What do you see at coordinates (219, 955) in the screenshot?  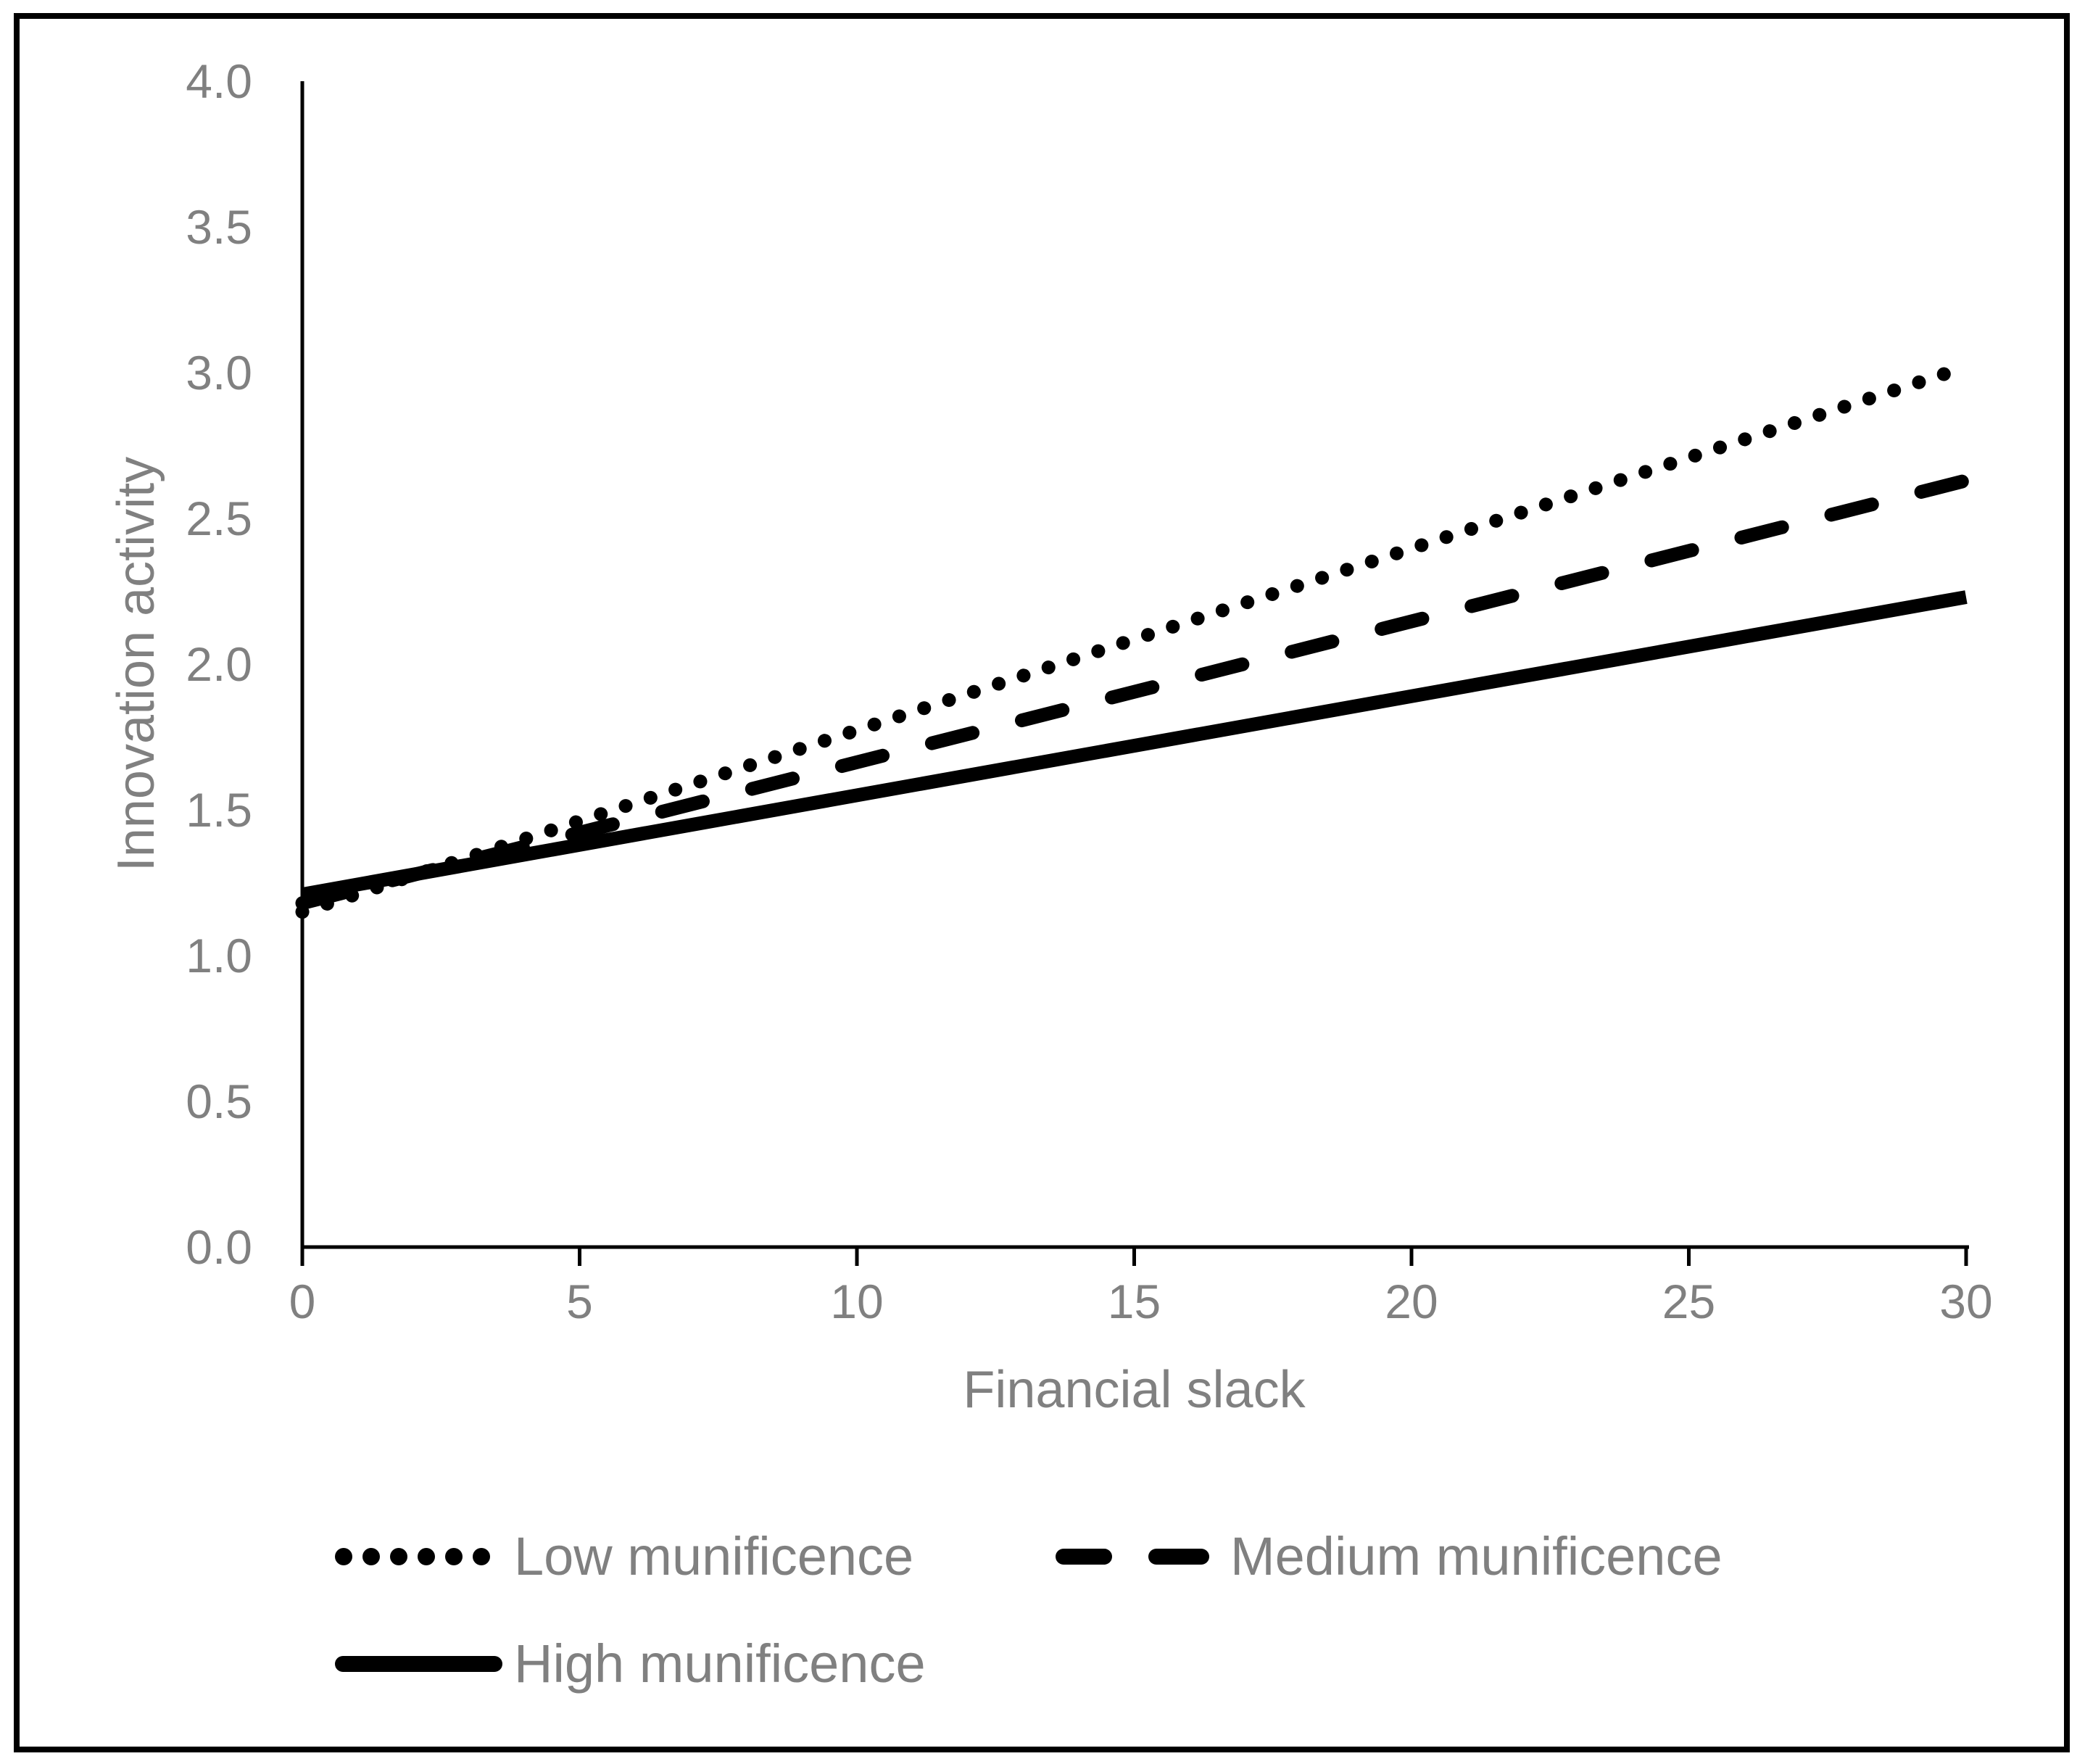 I see `y-tick-label: 1.0` at bounding box center [219, 955].